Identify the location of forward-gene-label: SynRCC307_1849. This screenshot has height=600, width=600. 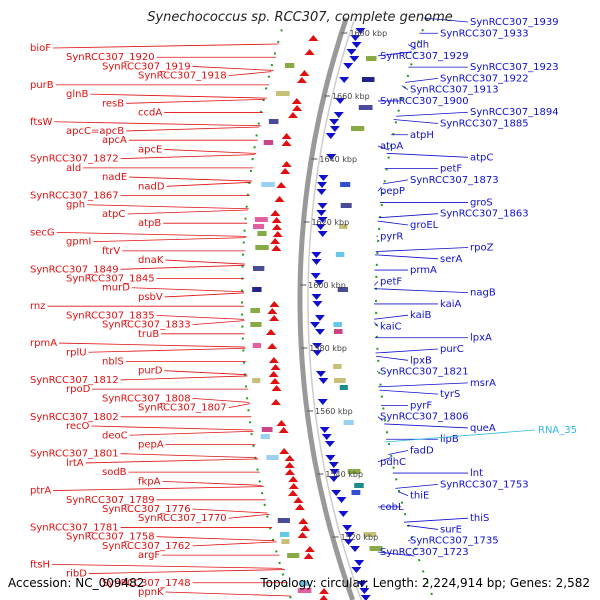
(74, 269).